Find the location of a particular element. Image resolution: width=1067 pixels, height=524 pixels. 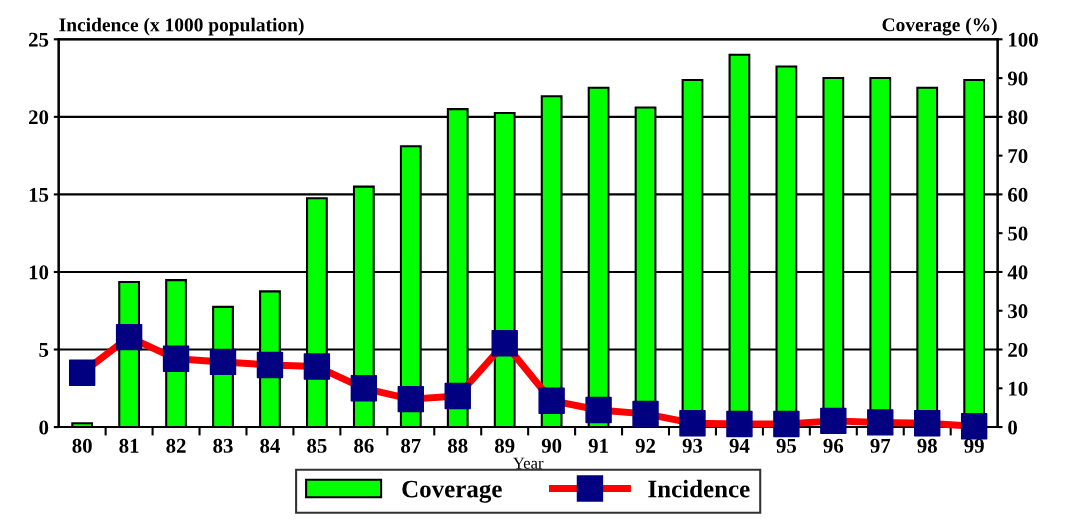

x-tick-label: 86 is located at coordinates (364, 445).